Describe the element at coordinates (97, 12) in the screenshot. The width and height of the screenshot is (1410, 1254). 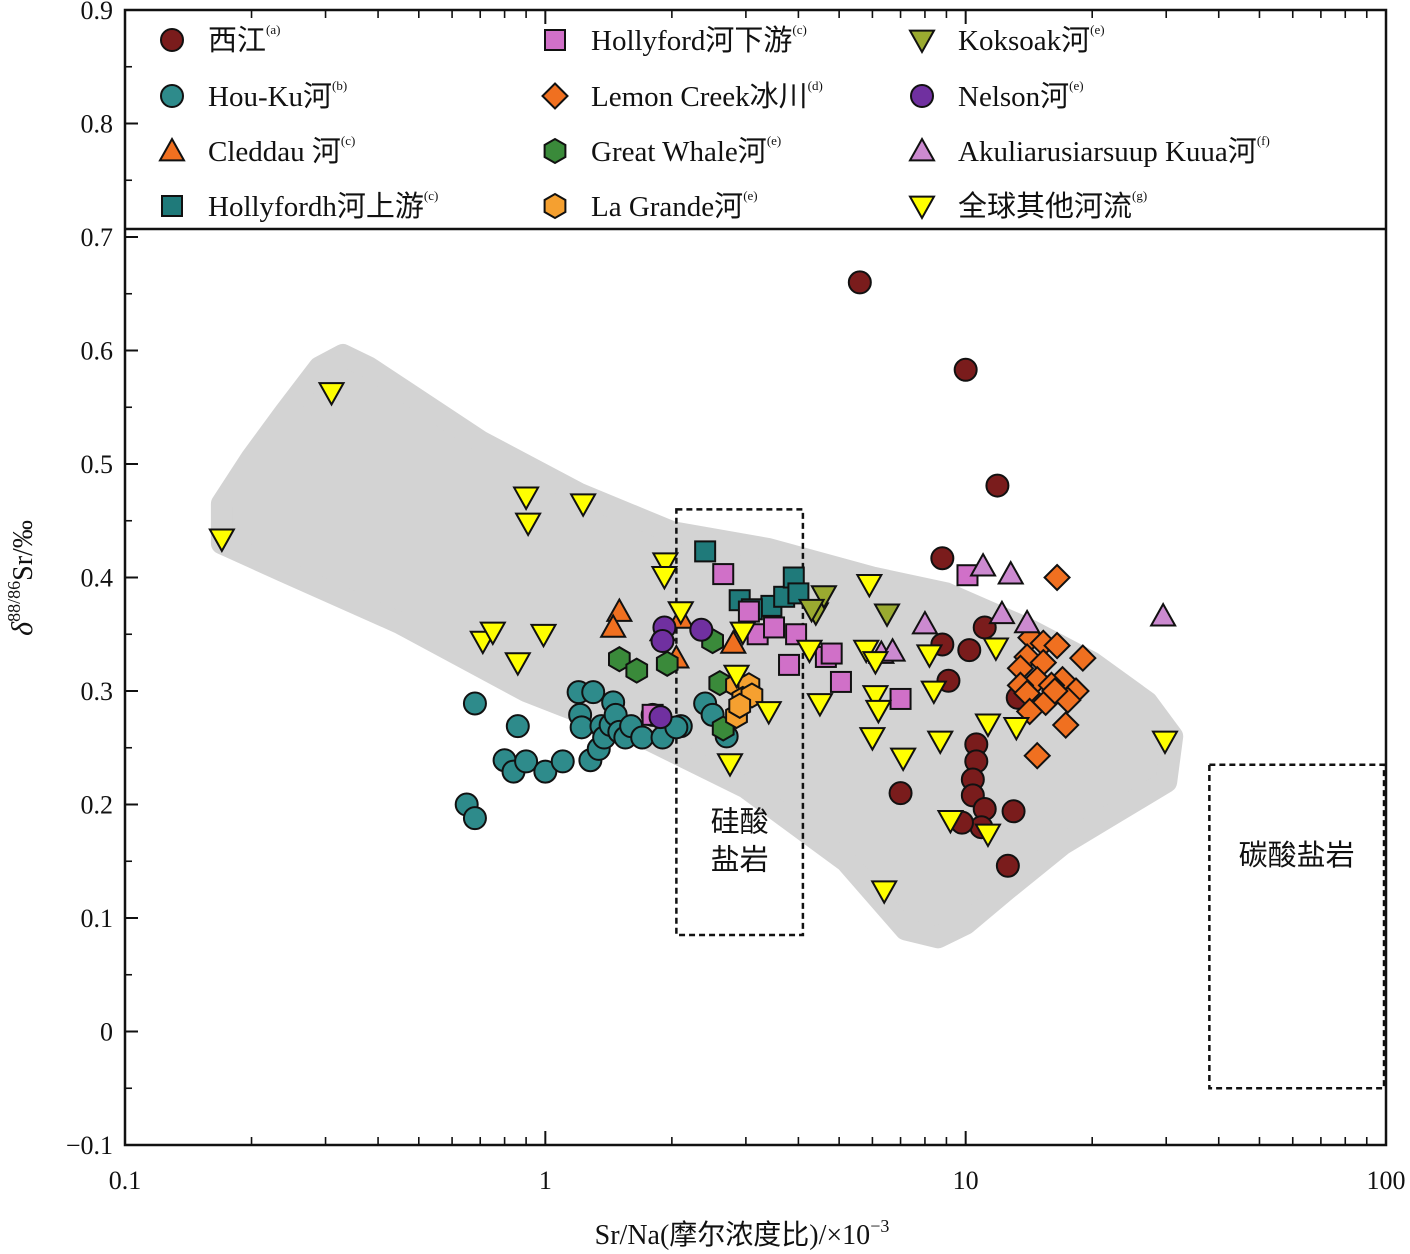
I see `y-tick-label: 0.9` at that location.